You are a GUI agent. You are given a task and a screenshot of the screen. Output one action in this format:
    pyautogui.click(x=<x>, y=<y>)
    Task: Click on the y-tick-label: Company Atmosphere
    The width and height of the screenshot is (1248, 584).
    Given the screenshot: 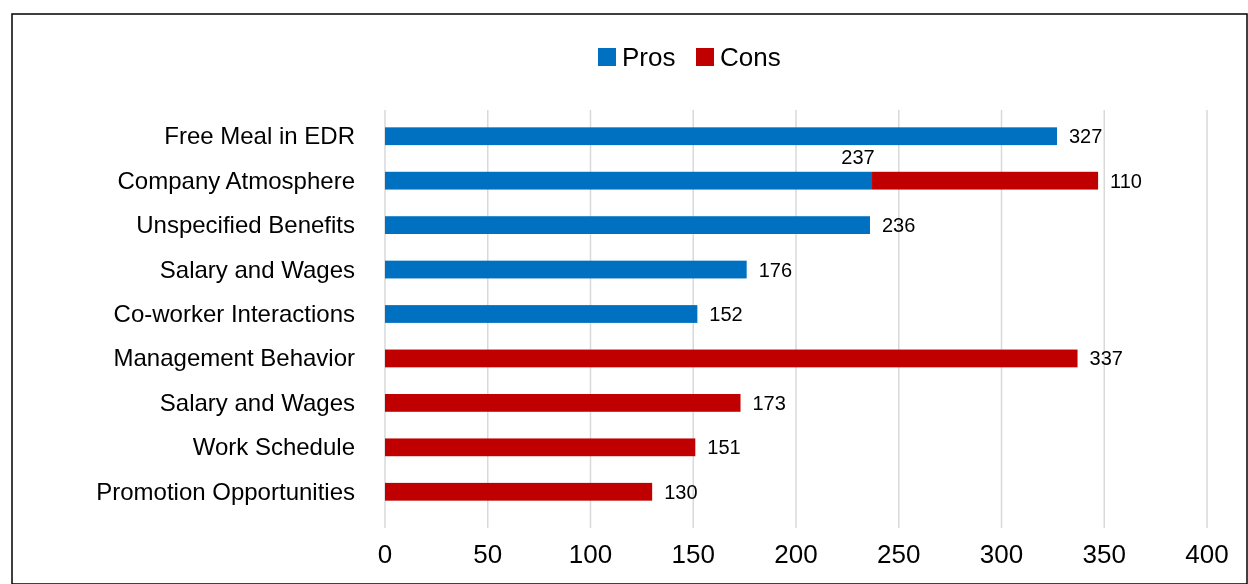 What is the action you would take?
    pyautogui.click(x=236, y=180)
    